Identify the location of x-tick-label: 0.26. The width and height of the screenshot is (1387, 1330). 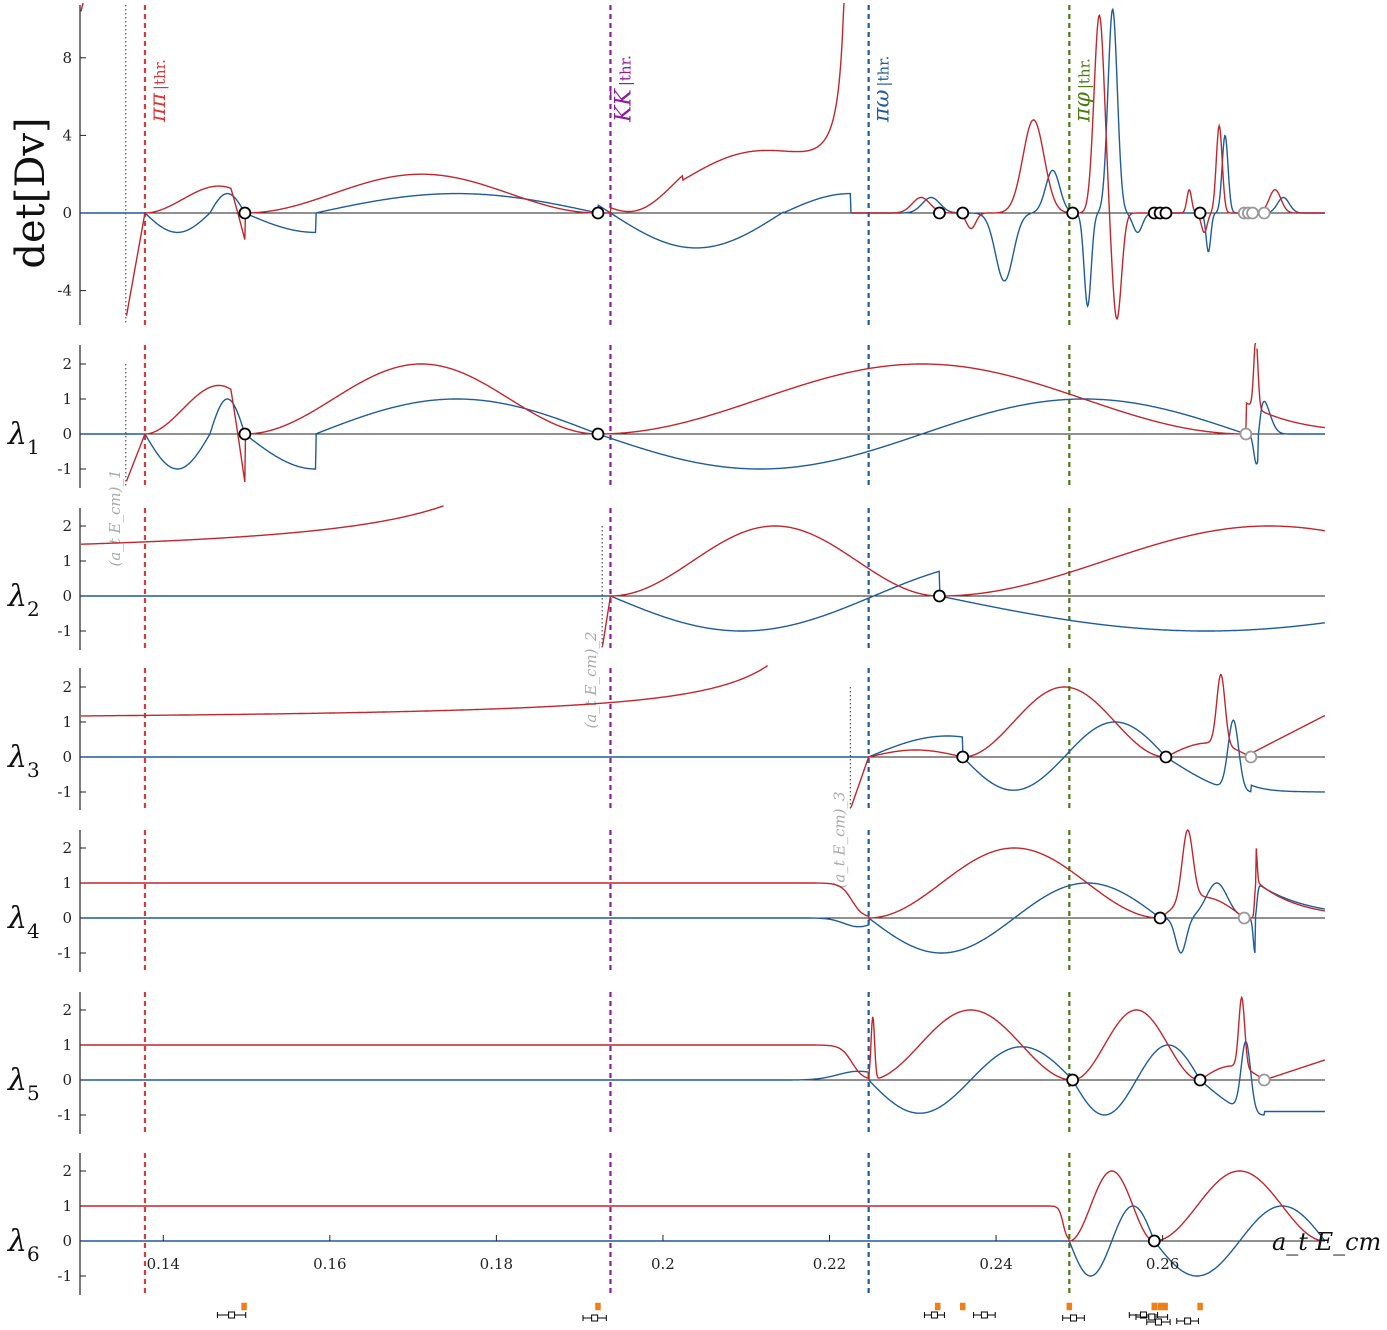
(1162, 1264).